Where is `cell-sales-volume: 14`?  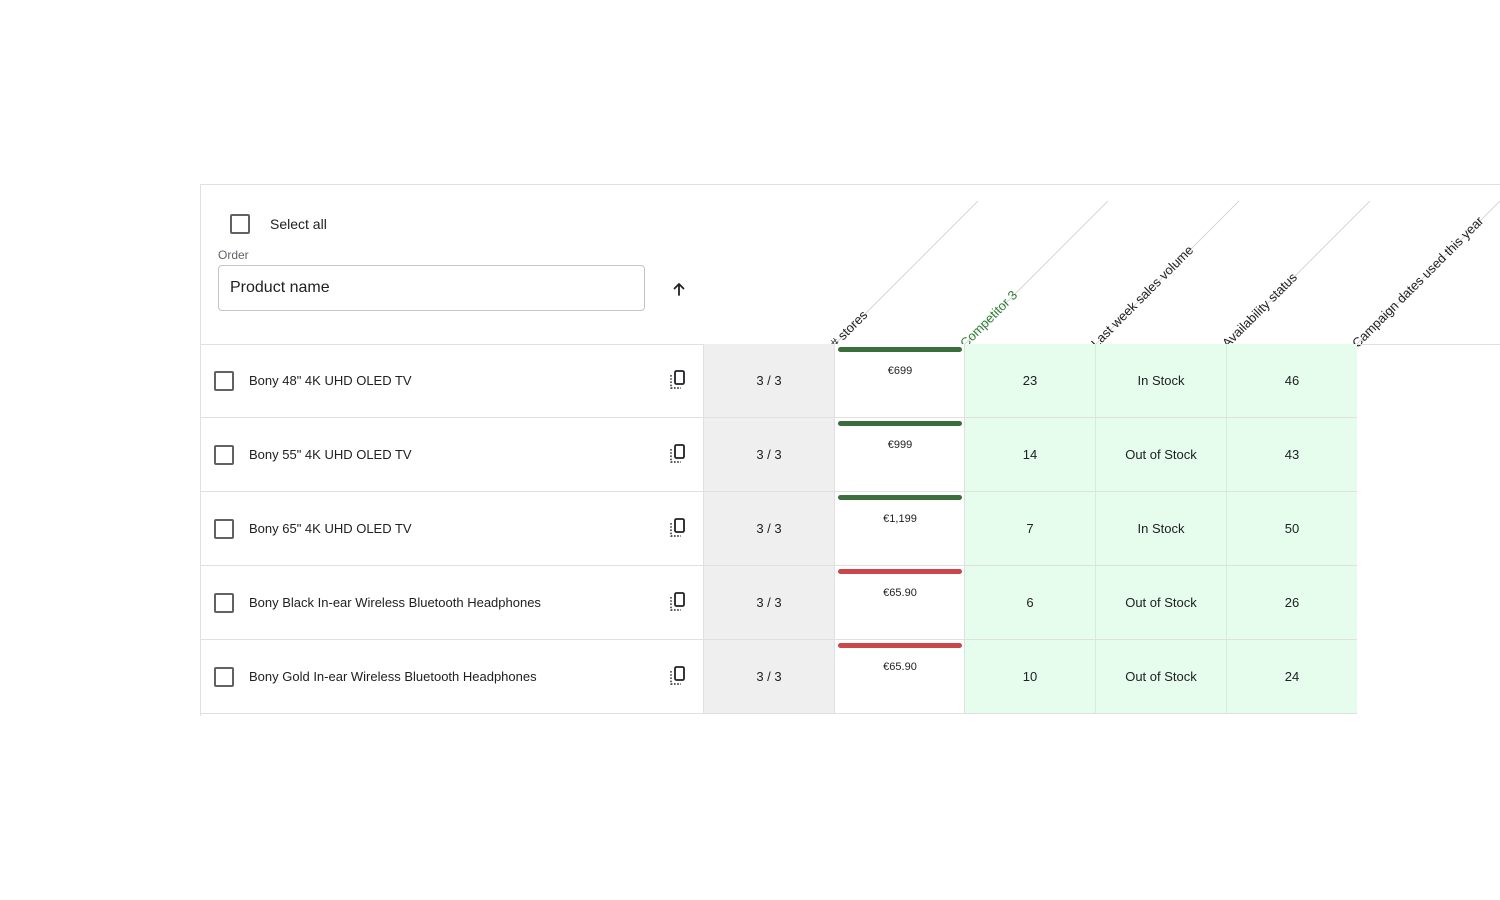 cell-sales-volume: 14 is located at coordinates (1030, 454).